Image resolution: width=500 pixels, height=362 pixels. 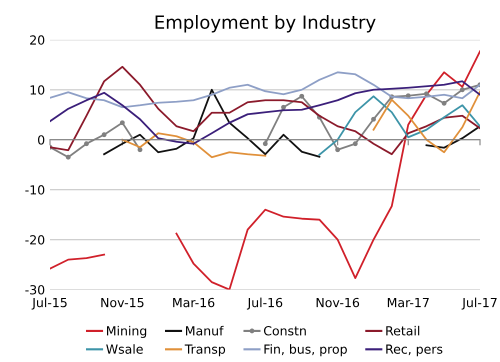 I want to click on x-tick-label: Nov-15, so click(x=122, y=303).